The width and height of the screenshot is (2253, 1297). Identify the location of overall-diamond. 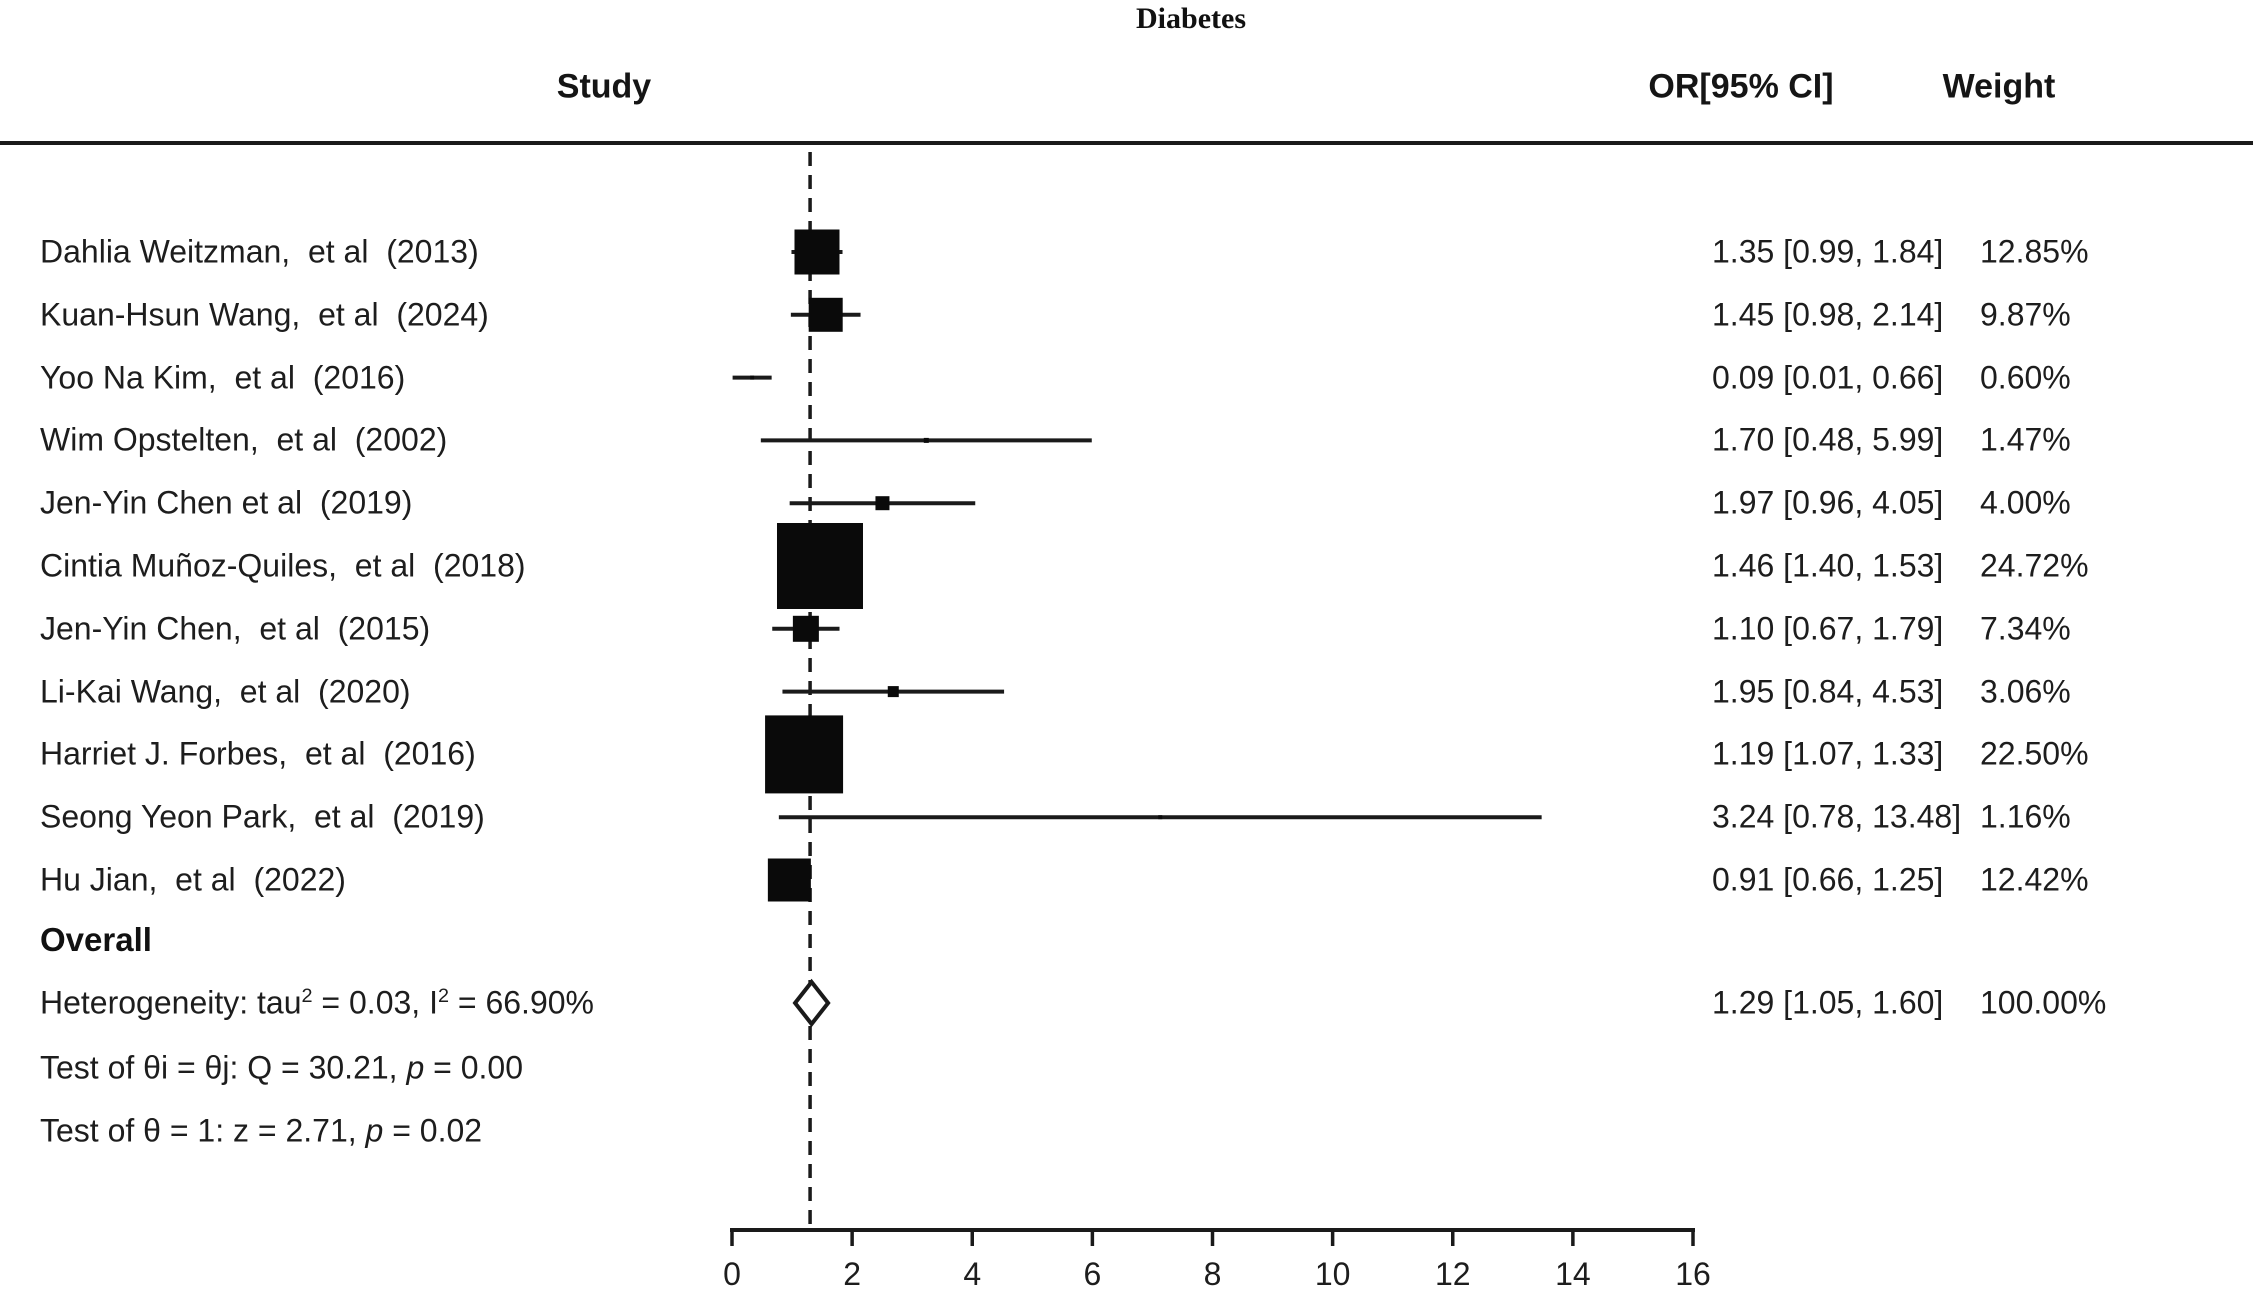
(811, 1003).